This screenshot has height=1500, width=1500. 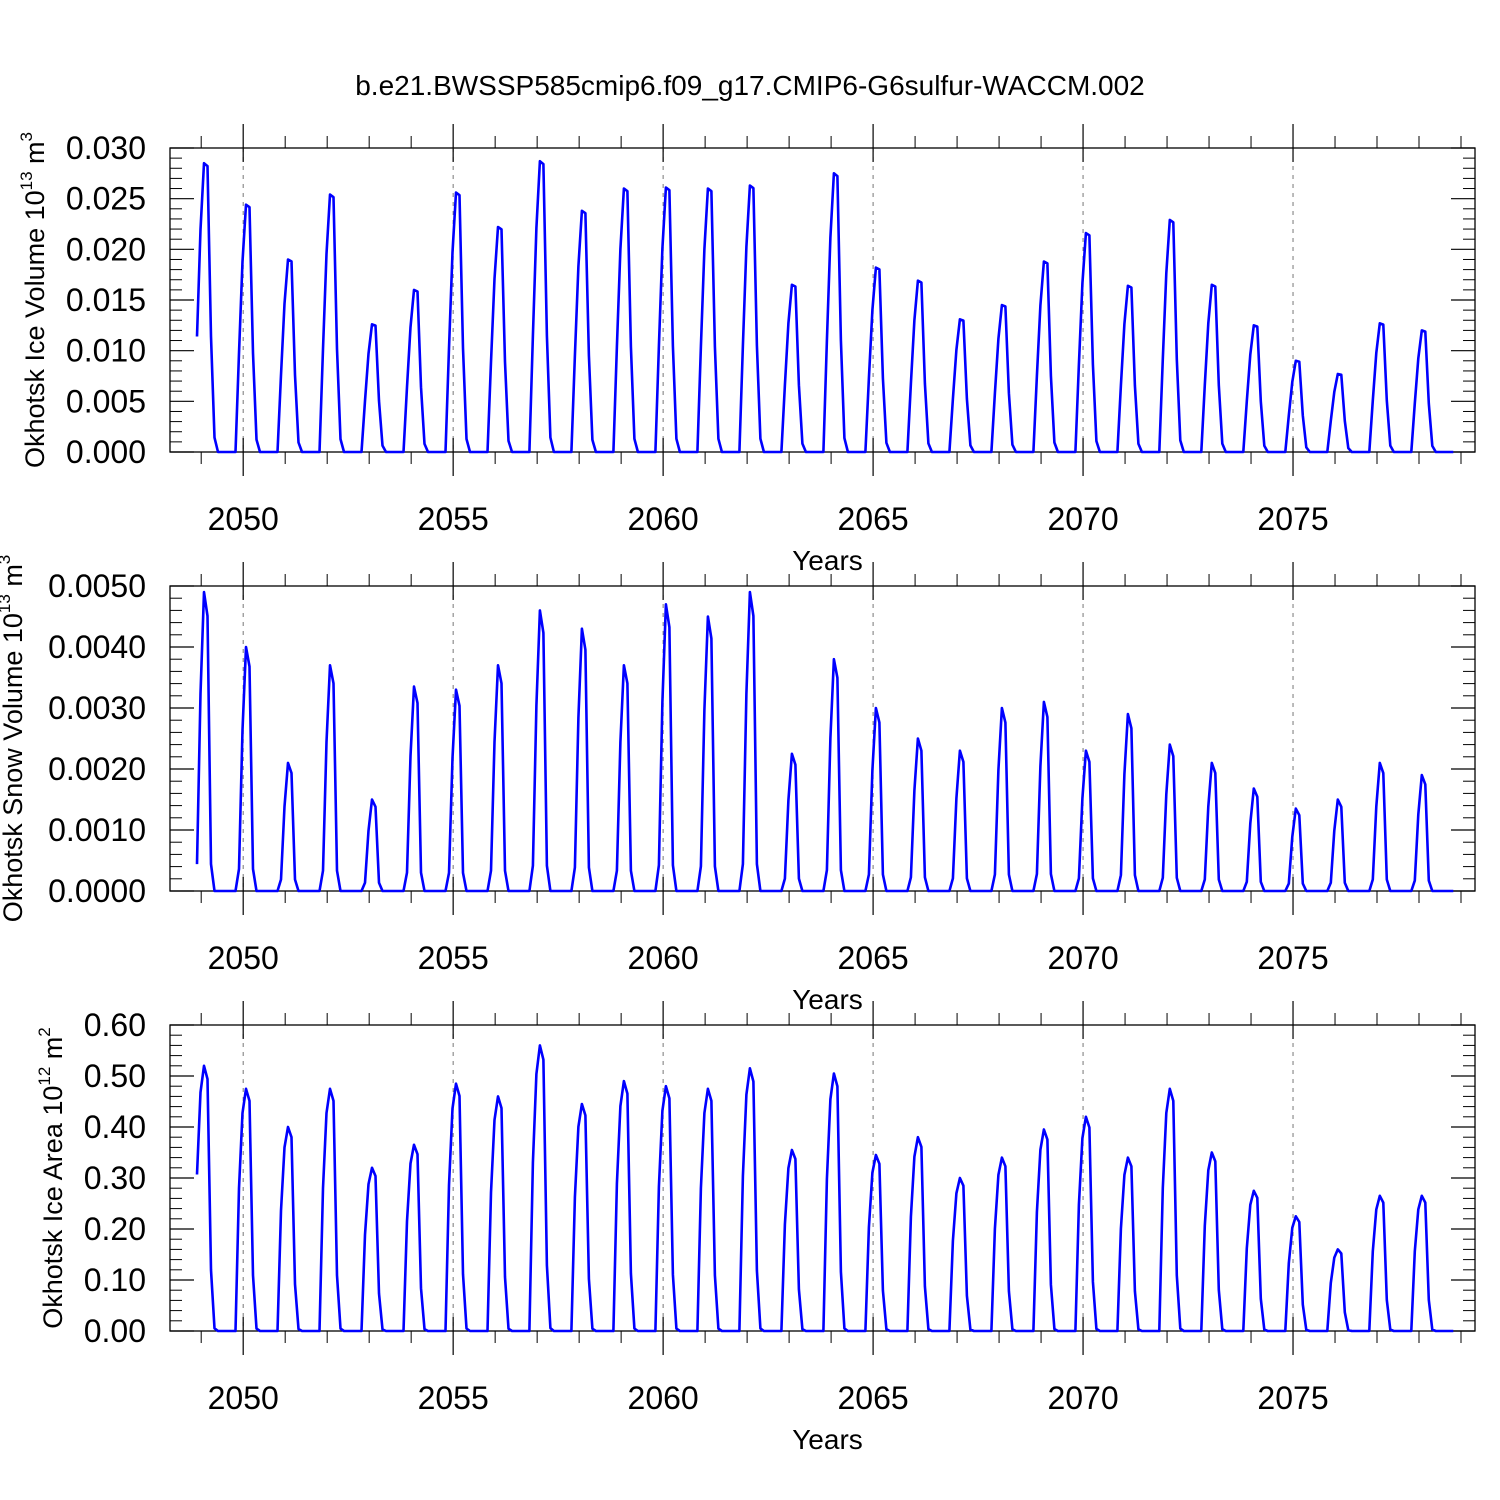 What do you see at coordinates (115, 1127) in the screenshot?
I see `y-tick-label: 0.40` at bounding box center [115, 1127].